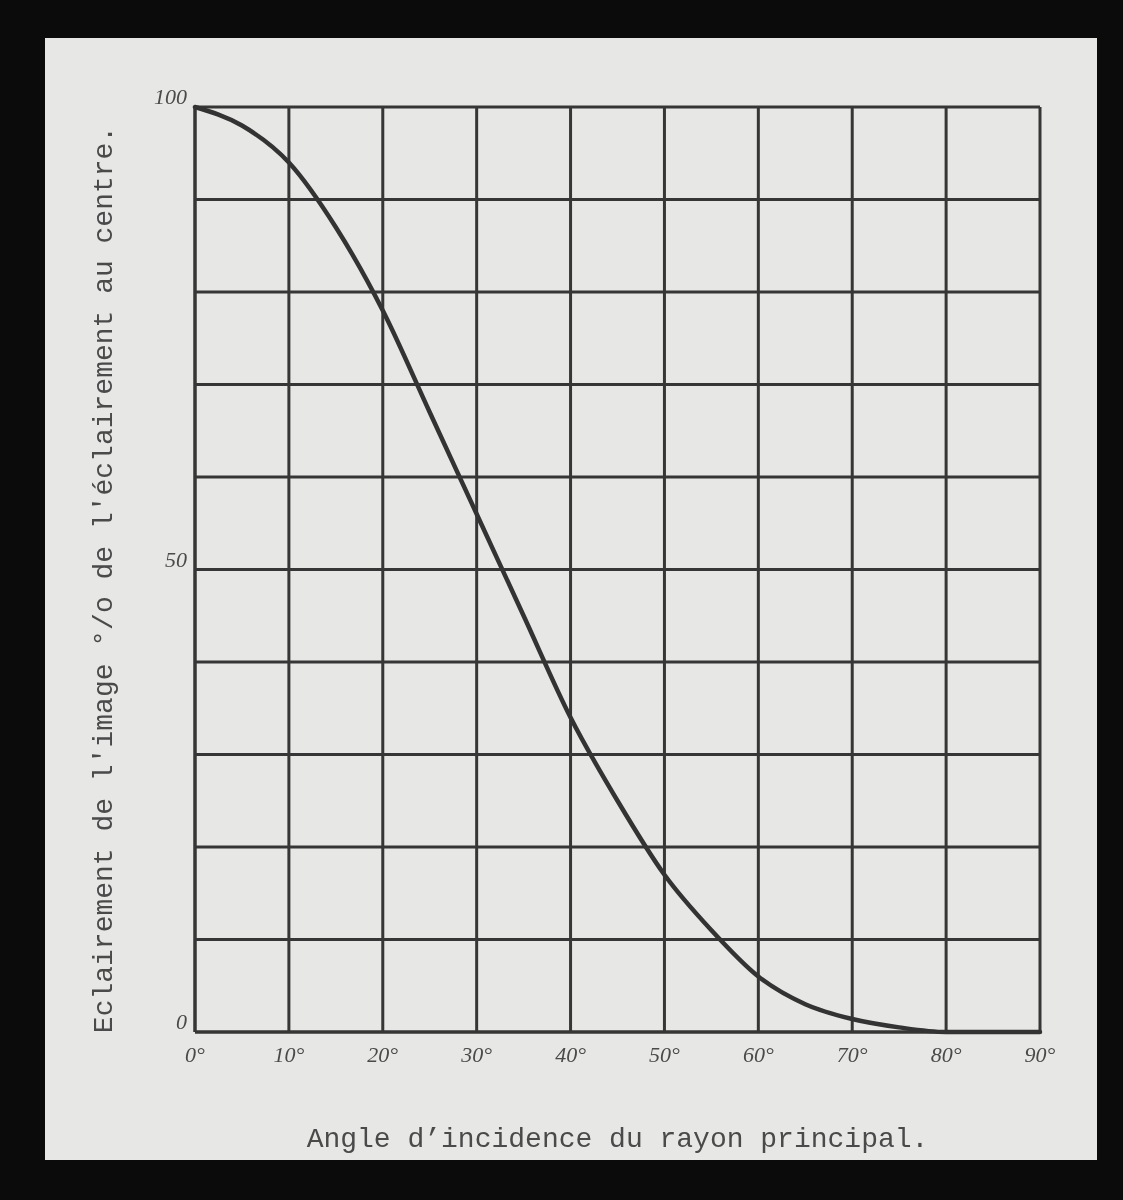 This screenshot has height=1200, width=1123. What do you see at coordinates (946, 1054) in the screenshot?
I see `x-tick-label: 80°` at bounding box center [946, 1054].